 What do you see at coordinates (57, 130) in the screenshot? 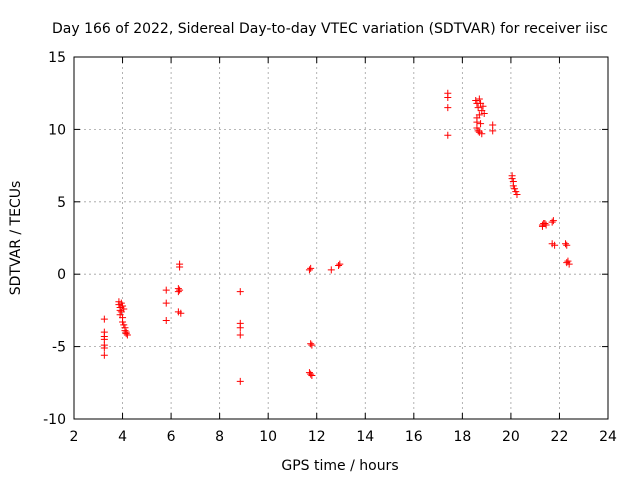
I see `y-tick-label: 10` at bounding box center [57, 130].